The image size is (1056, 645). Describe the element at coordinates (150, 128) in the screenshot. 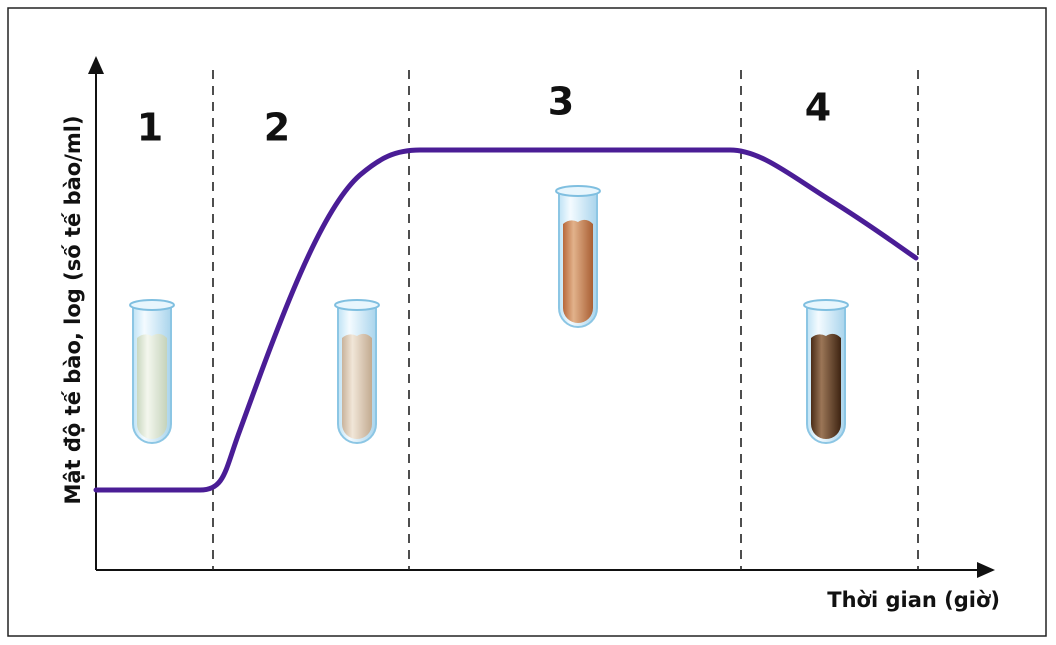

I see `phase-label: 1` at that location.